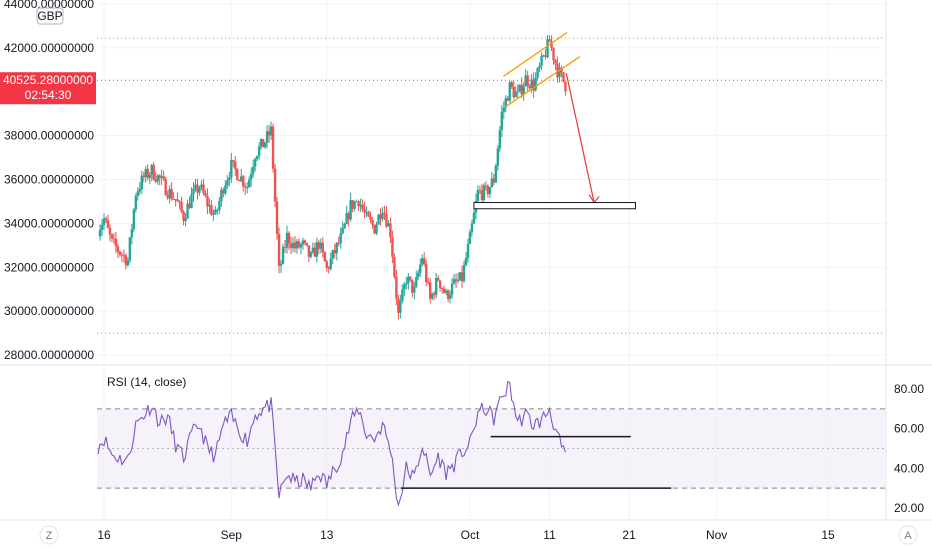 This screenshot has height=550, width=932. Describe the element at coordinates (909, 448) in the screenshot. I see `rsi-axis: 80.00 60.00 40.00 20.00` at that location.